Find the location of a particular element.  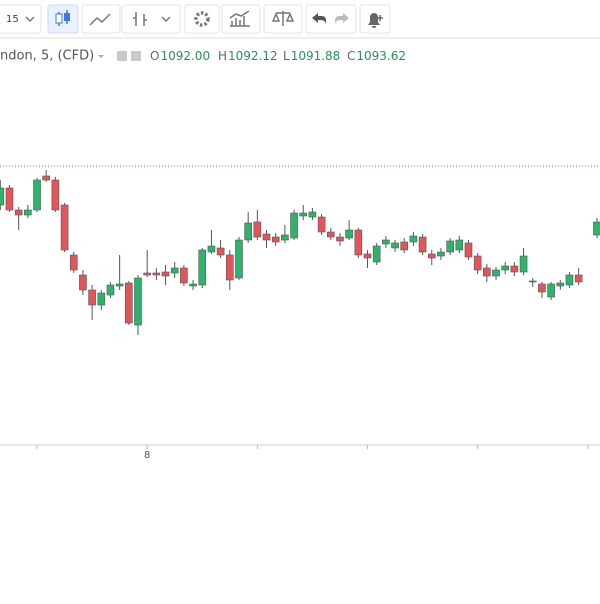

settings-small-icon is located at coordinates (136, 56).